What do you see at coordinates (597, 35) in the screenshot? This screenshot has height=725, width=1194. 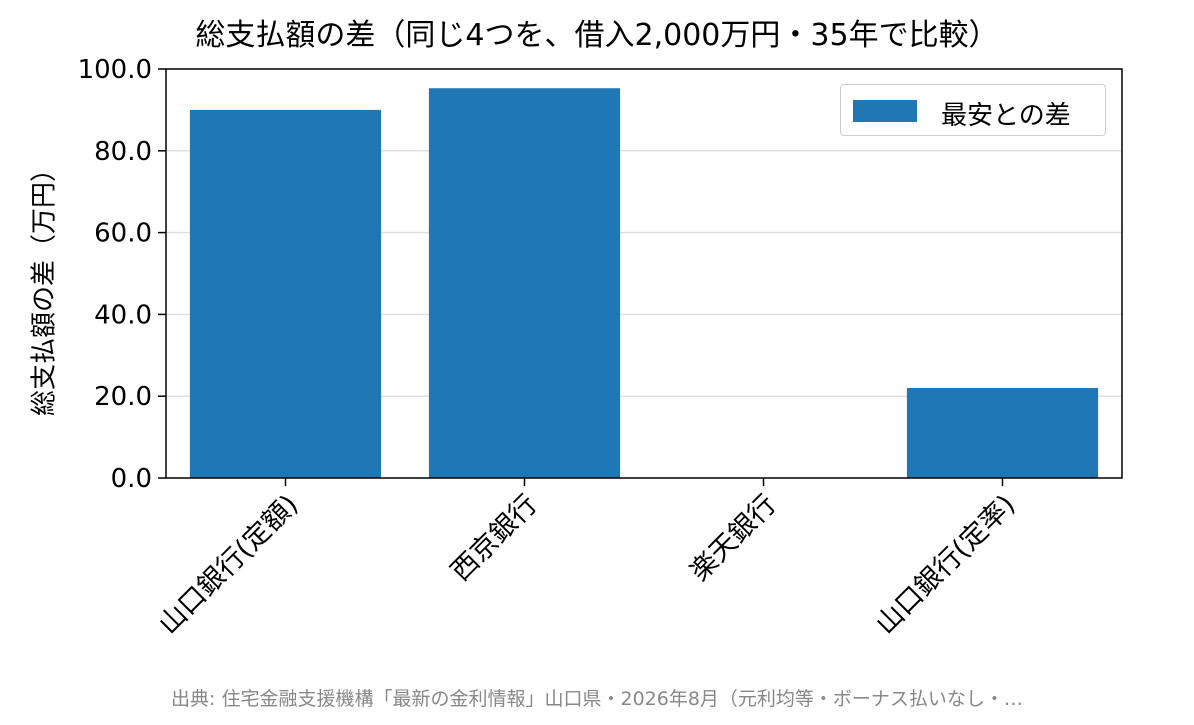 I see `chart-title: 総支払額の差（同じ4つを、借入2,000万円・35年で比較）` at bounding box center [597, 35].